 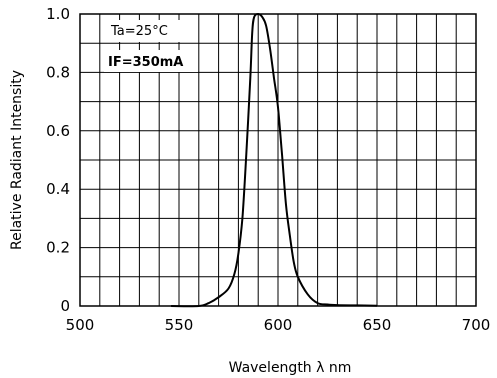 What do you see at coordinates (65, 306) in the screenshot?
I see `y-tick-label: 0` at bounding box center [65, 306].